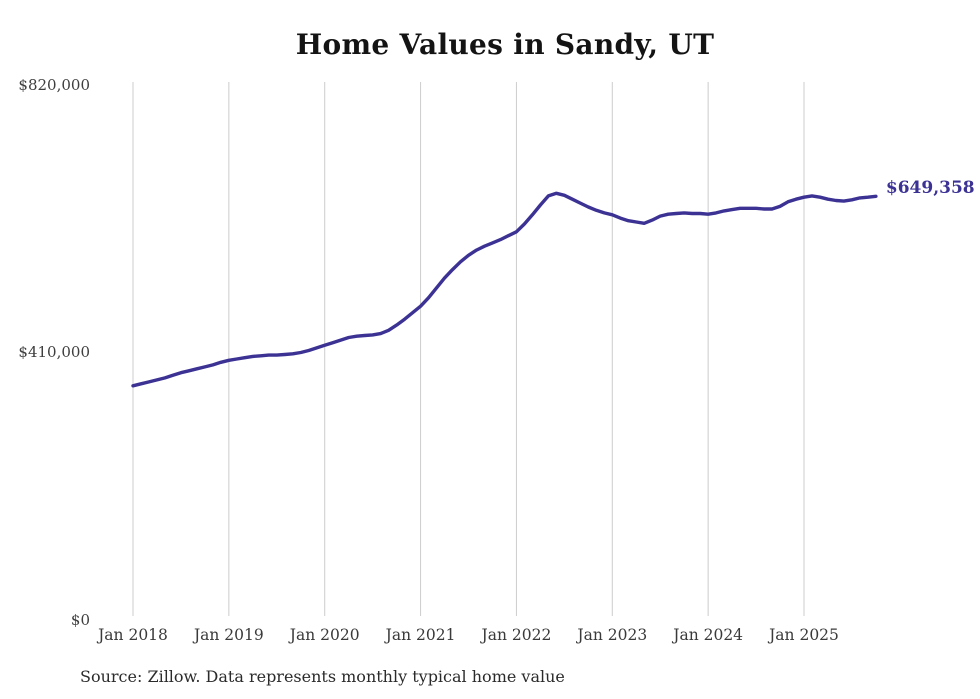  What do you see at coordinates (612, 635) in the screenshot?
I see `x-axis-tick-label: Jan 2023` at bounding box center [612, 635].